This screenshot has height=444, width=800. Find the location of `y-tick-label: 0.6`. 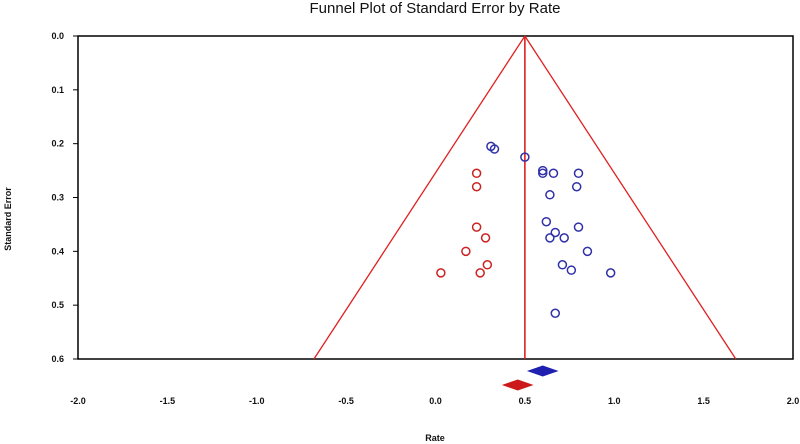

y-tick-label: 0.6 is located at coordinates (57, 359).